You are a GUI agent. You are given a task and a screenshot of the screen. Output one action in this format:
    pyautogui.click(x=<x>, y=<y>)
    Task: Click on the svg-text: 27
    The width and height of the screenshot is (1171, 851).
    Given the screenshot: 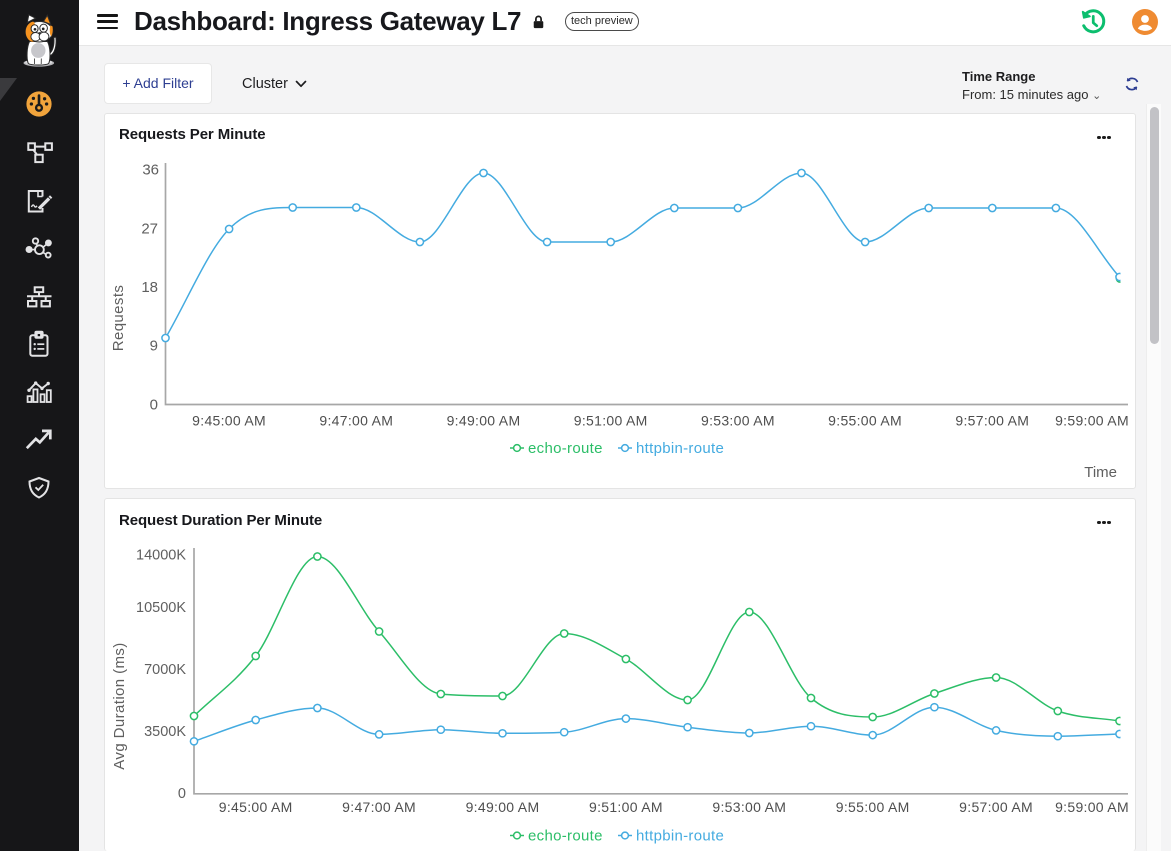 What is the action you would take?
    pyautogui.click(x=149, y=228)
    